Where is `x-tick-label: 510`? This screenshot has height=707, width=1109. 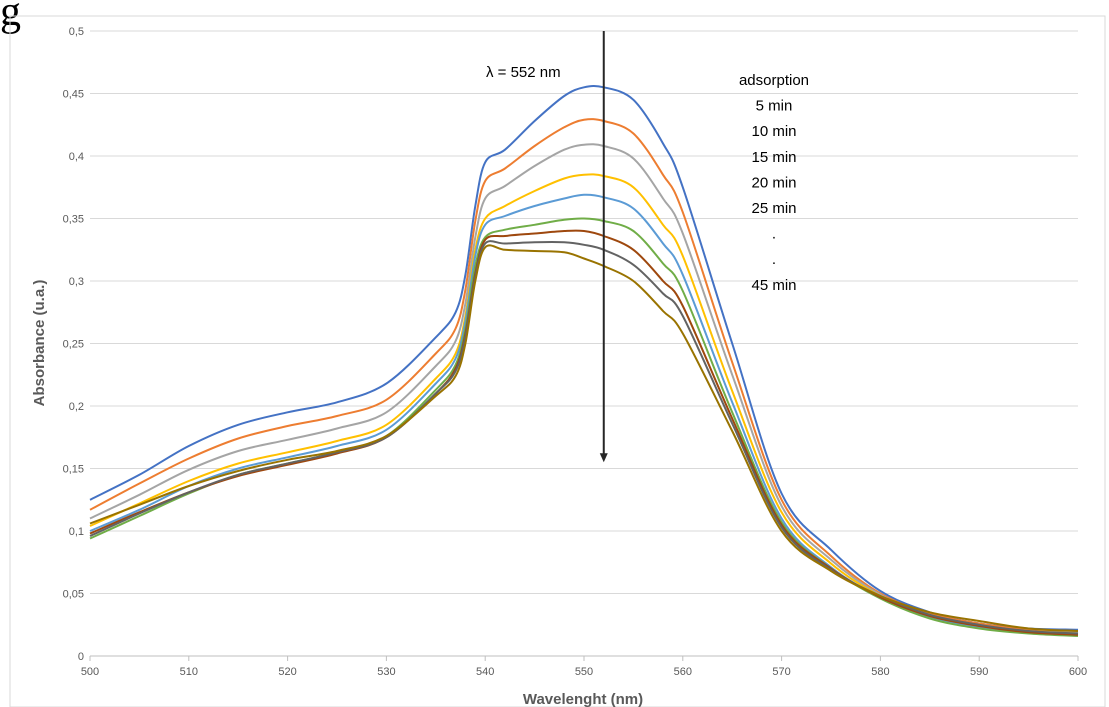 x-tick-label: 510 is located at coordinates (189, 672).